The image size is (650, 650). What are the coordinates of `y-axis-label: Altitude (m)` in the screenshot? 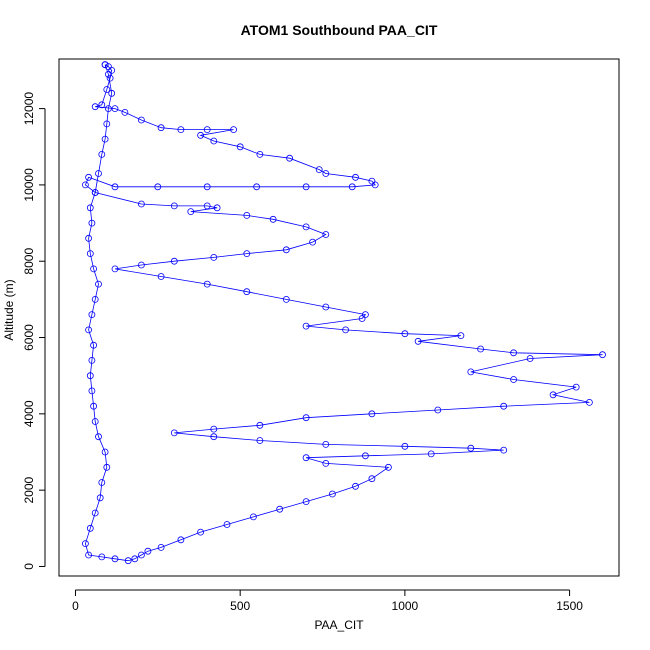 It's located at (9, 309).